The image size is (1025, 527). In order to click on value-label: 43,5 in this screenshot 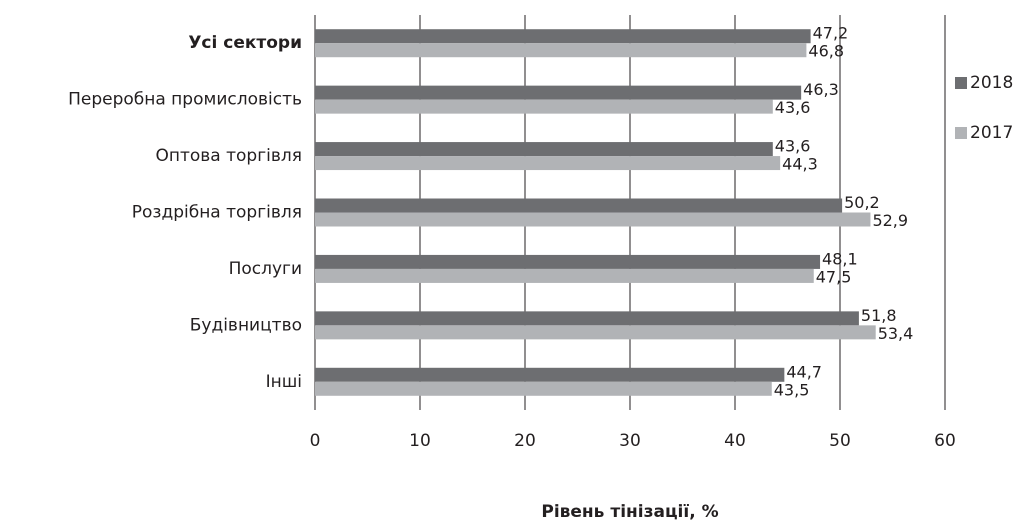, I will do `click(792, 389)`.